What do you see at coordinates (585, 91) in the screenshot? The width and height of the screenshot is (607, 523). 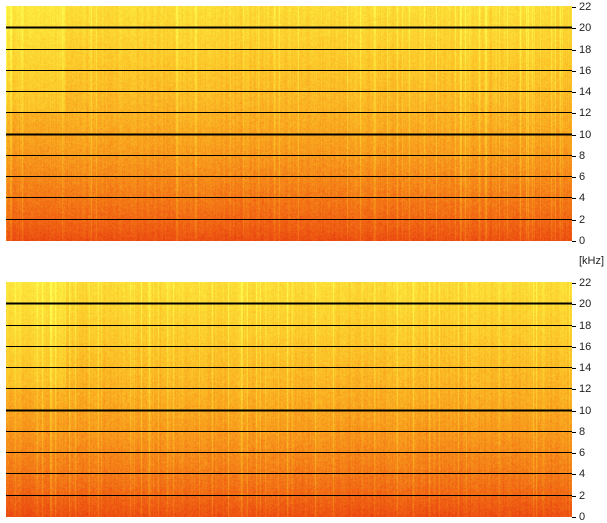 I see `top-tick-label-14: 14` at bounding box center [585, 91].